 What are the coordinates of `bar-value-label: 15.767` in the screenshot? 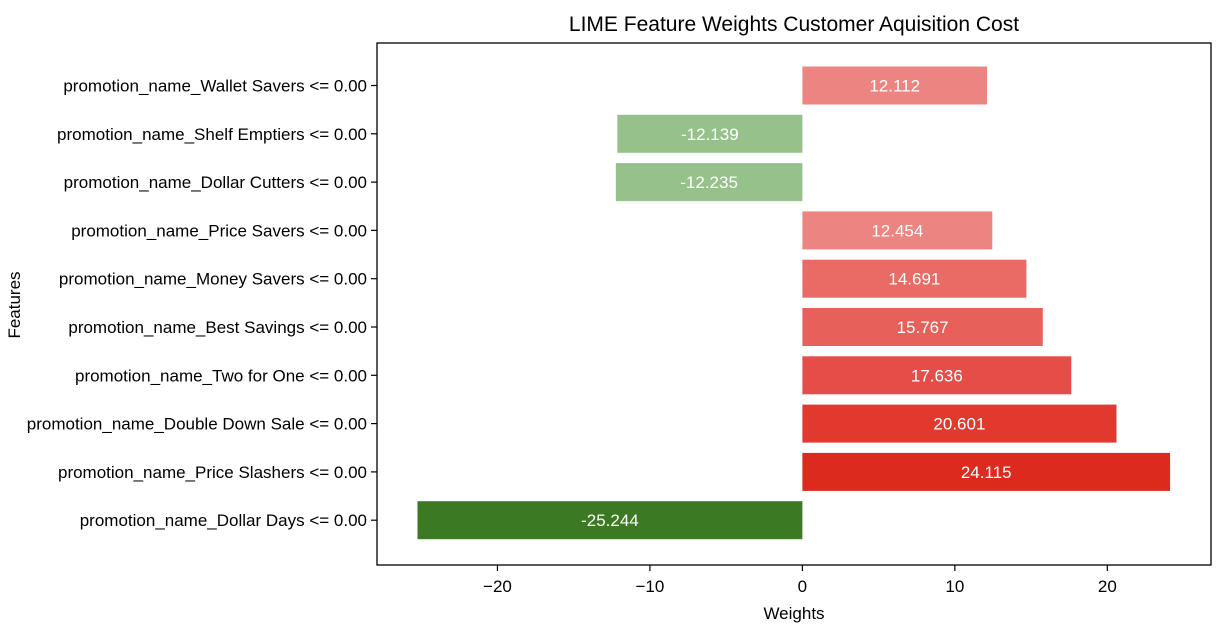 It's located at (923, 327).